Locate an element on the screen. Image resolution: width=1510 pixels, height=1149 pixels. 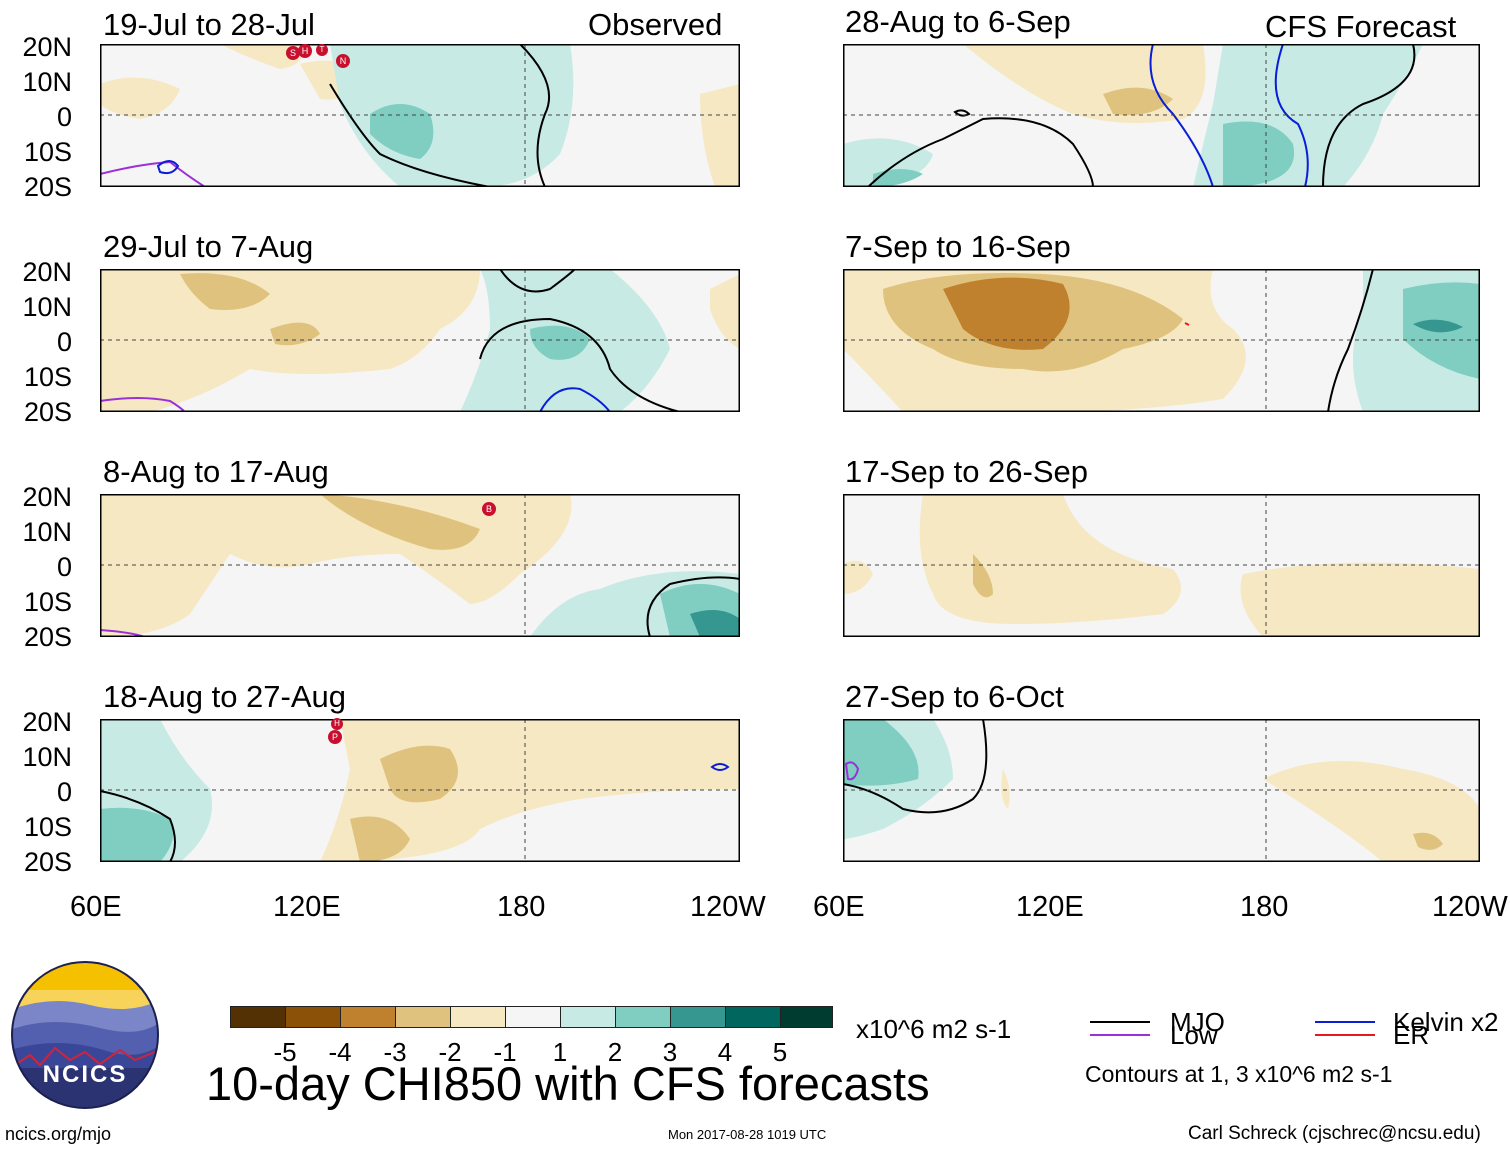
storm-marker: T is located at coordinates (322, 50).